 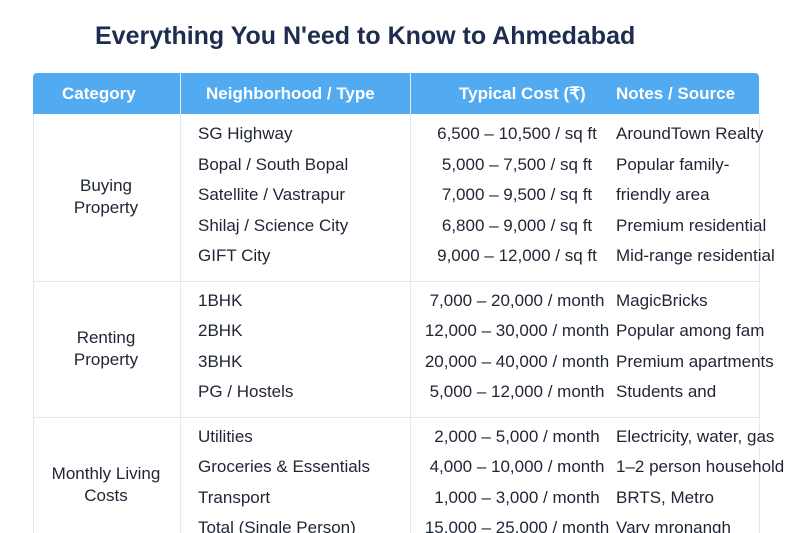 What do you see at coordinates (517, 497) in the screenshot?
I see `cost: 1,000 – 3,000 / month` at bounding box center [517, 497].